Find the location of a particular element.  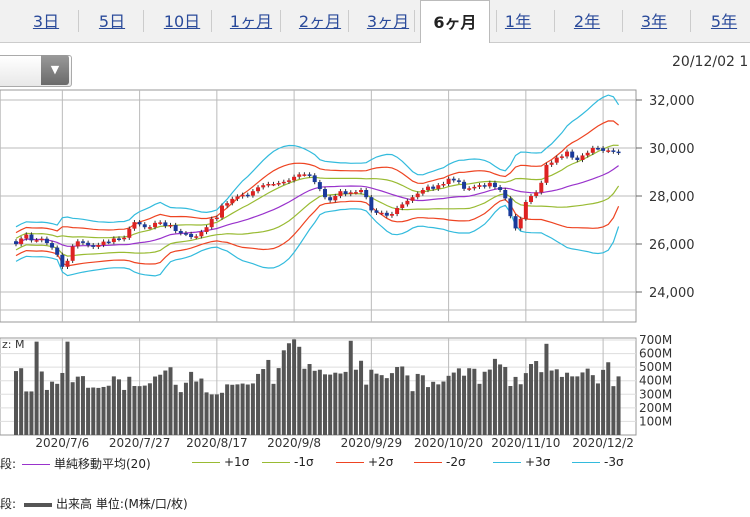

tab-10: 5年 is located at coordinates (724, 21).